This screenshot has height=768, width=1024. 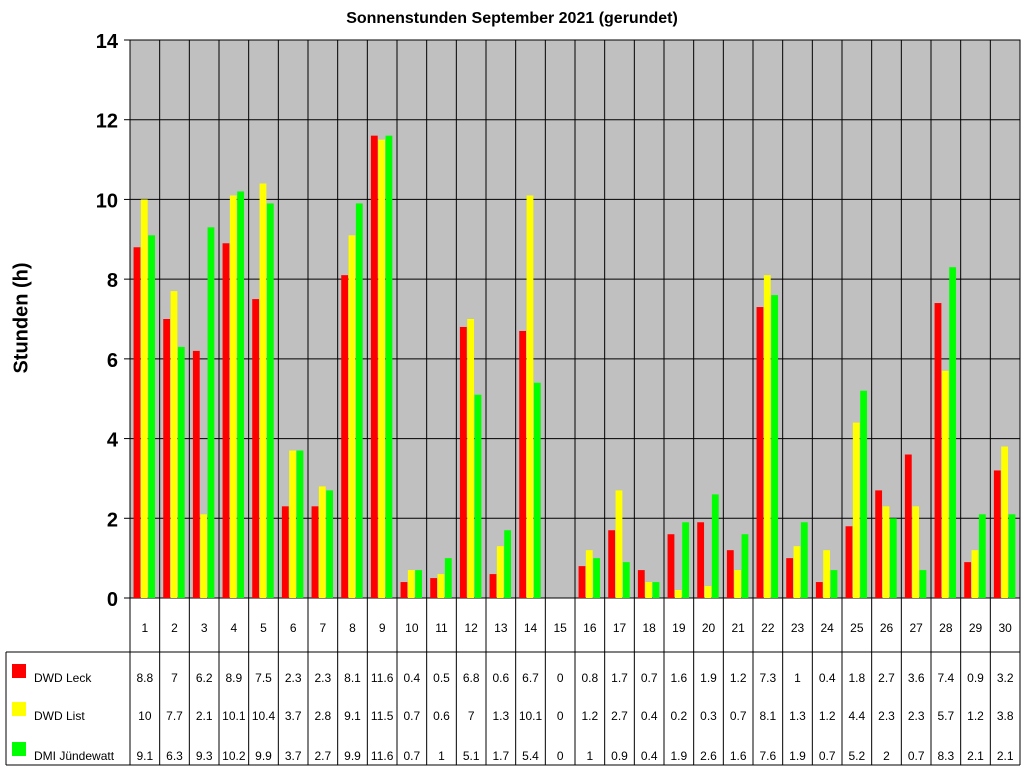 What do you see at coordinates (112, 520) in the screenshot?
I see `y-tick-label: 2` at bounding box center [112, 520].